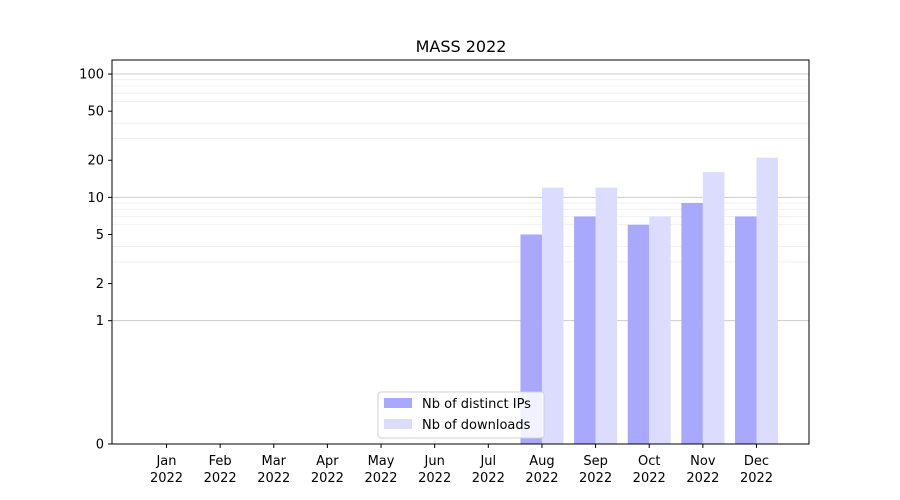  I want to click on x-tick-label-month: Jun, so click(434, 461).